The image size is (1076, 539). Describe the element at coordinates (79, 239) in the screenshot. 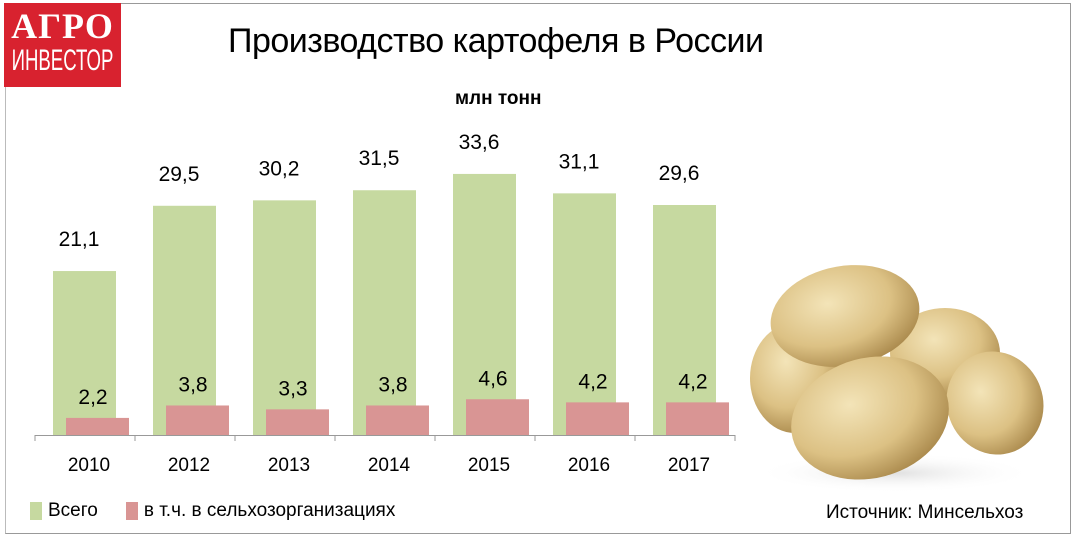

I see `data-label-total: 21,1` at that location.